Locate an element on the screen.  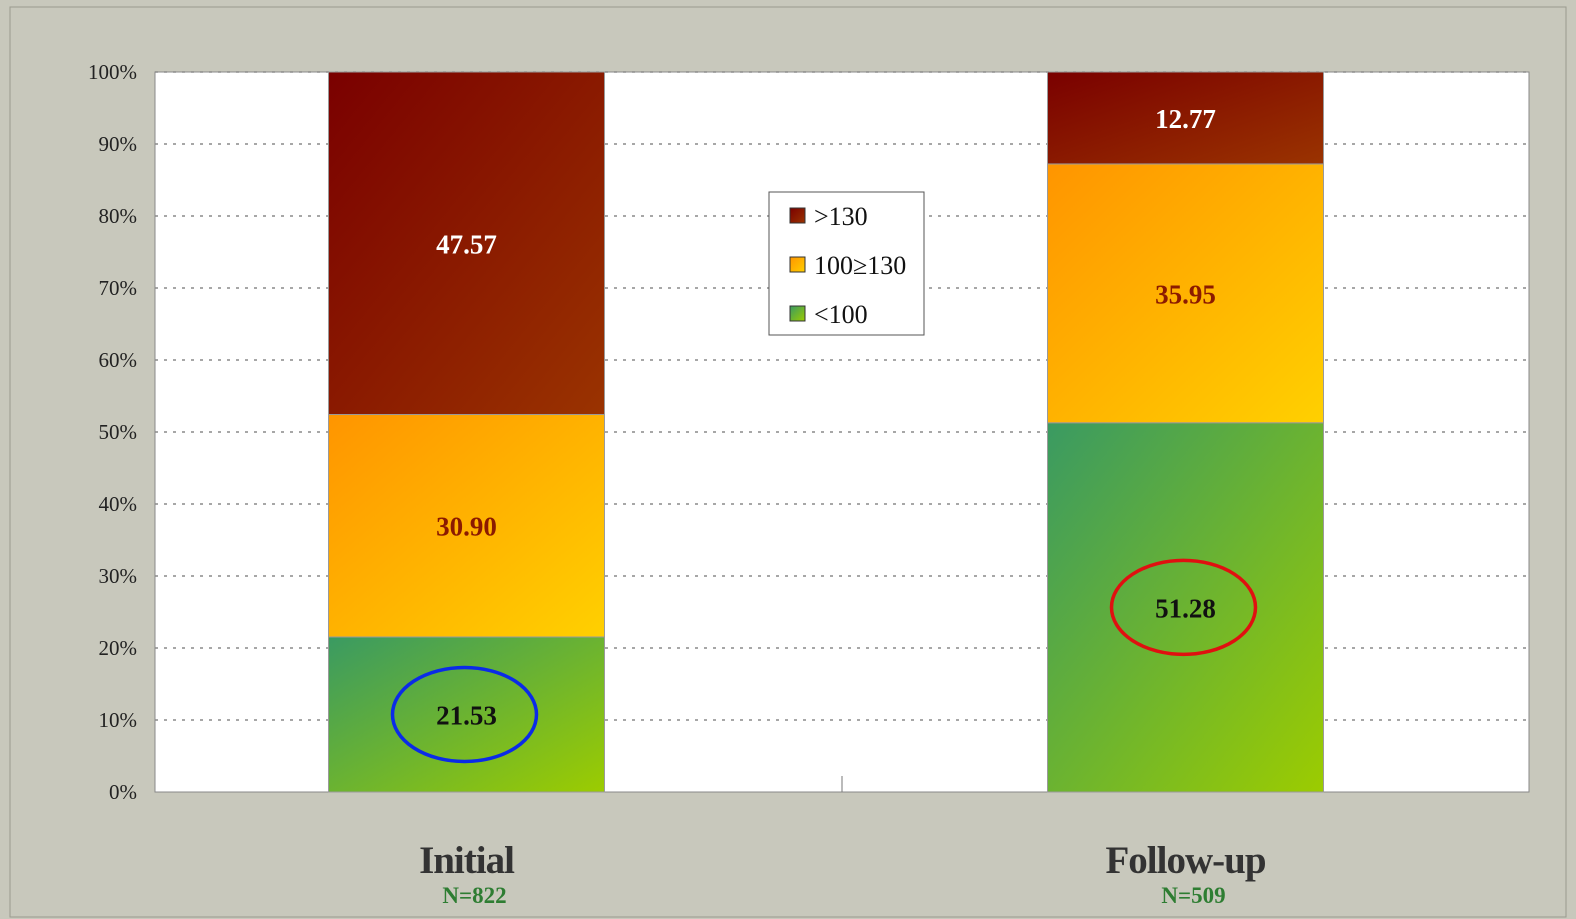
data-label-initial-lt-100: 21.53 is located at coordinates (466, 715).